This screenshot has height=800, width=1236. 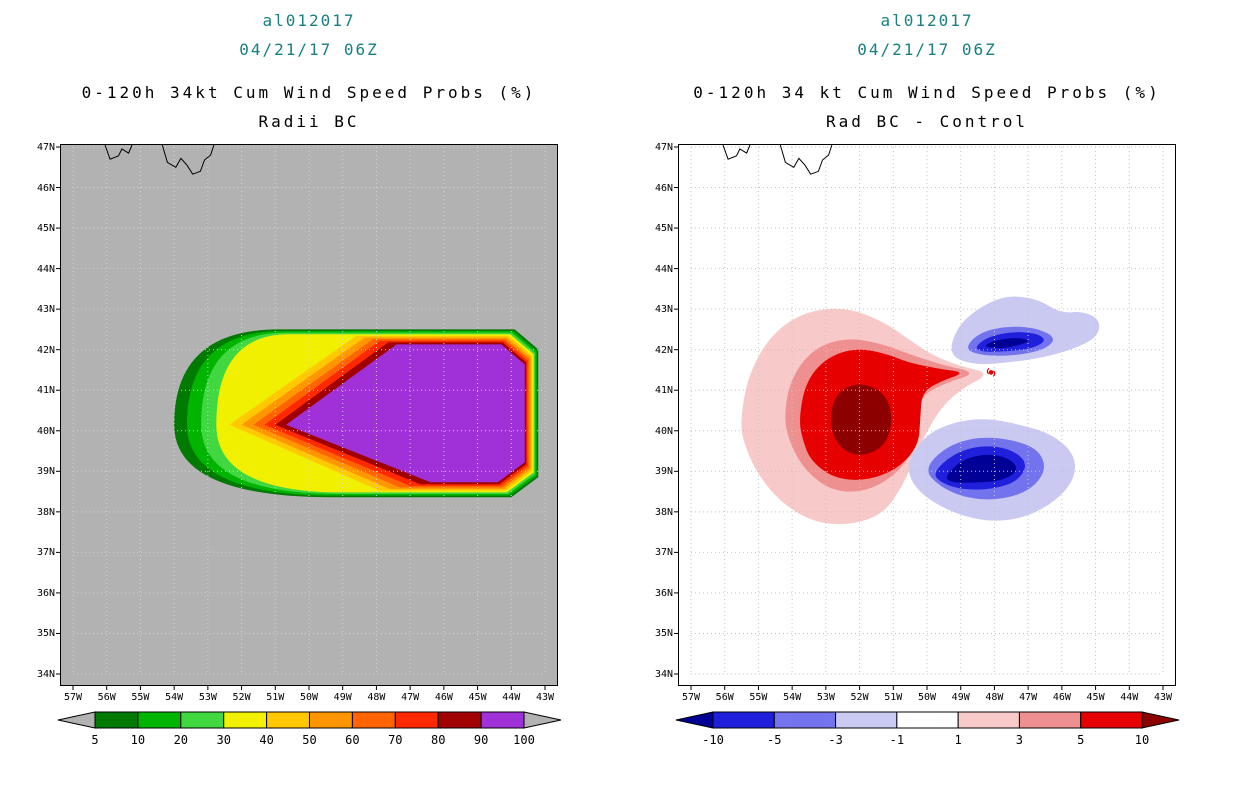 What do you see at coordinates (663, 674) in the screenshot?
I see `y-axis-label: 34N` at bounding box center [663, 674].